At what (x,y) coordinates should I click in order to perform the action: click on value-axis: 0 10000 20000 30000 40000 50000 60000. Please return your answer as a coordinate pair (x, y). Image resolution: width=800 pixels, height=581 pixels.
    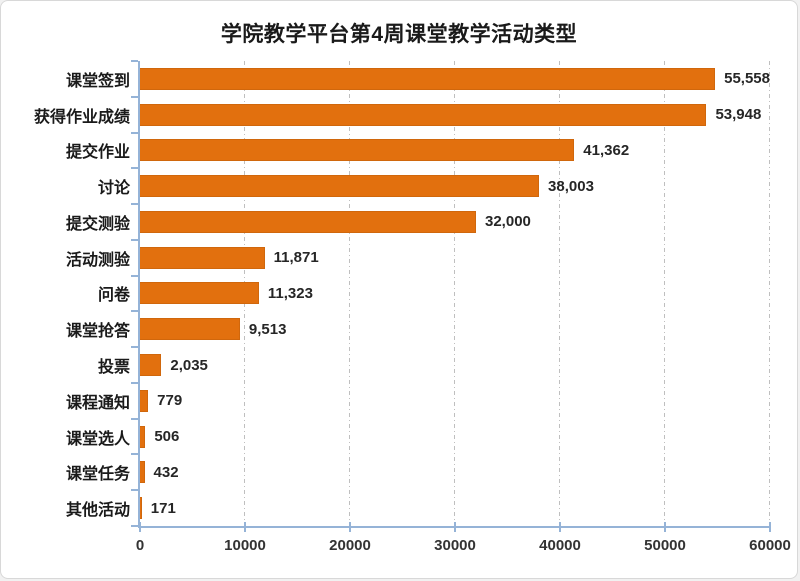
    Looking at the image, I should click on (463, 543).